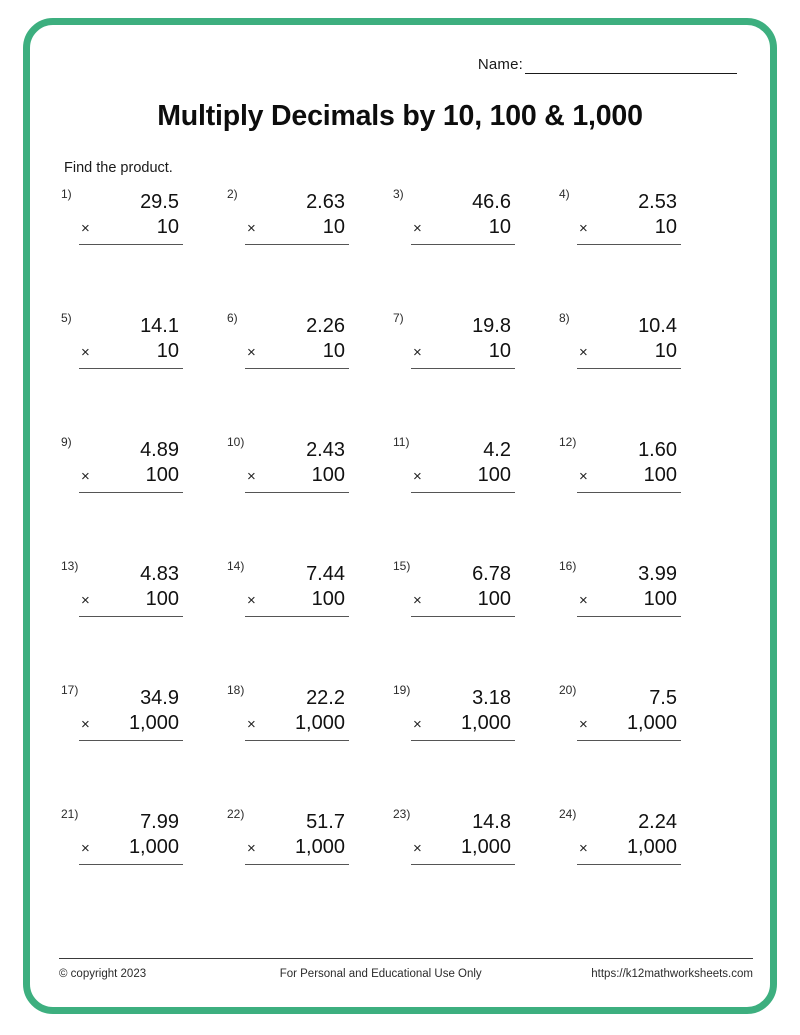 The image size is (800, 1035). Describe the element at coordinates (118, 168) in the screenshot. I see `instruction-text: Find the product.` at that location.